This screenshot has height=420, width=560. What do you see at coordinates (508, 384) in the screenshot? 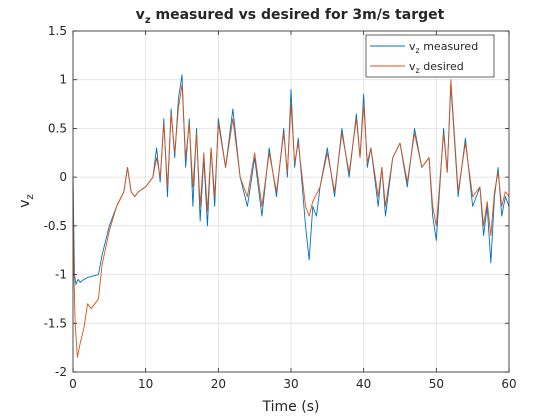
I see `x-tick-label: 60` at bounding box center [508, 384].